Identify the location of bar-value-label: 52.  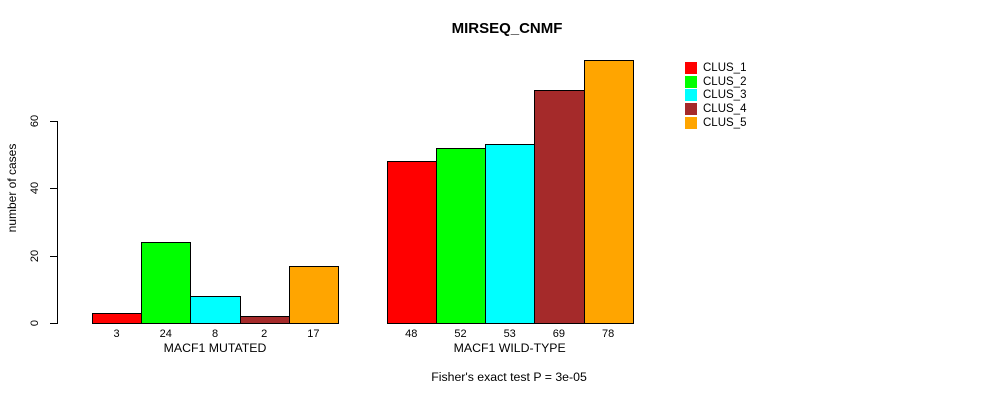
(460, 334).